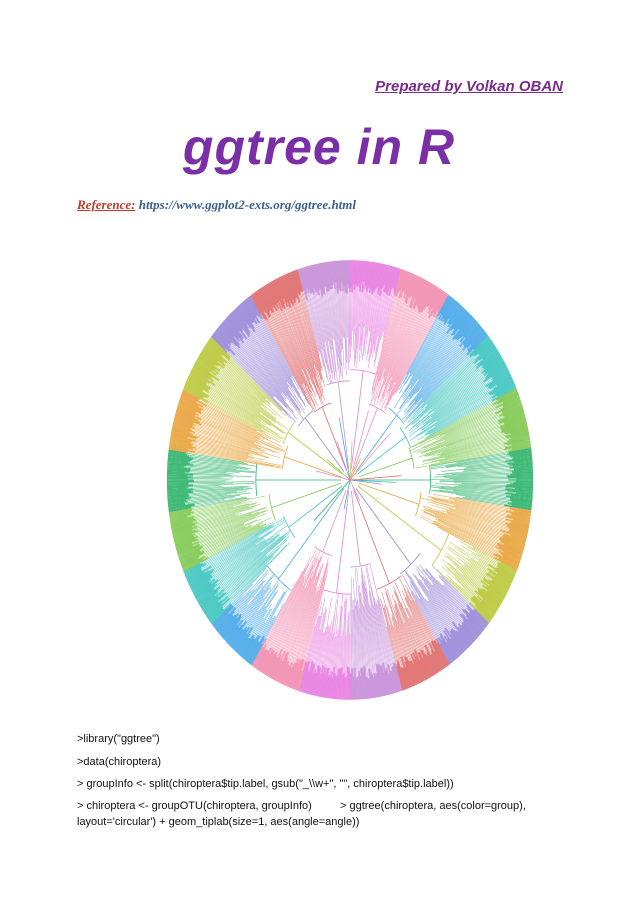  What do you see at coordinates (247, 204) in the screenshot?
I see `reference-url: https://www.ggplot2-exts.org/ggtree.html` at bounding box center [247, 204].